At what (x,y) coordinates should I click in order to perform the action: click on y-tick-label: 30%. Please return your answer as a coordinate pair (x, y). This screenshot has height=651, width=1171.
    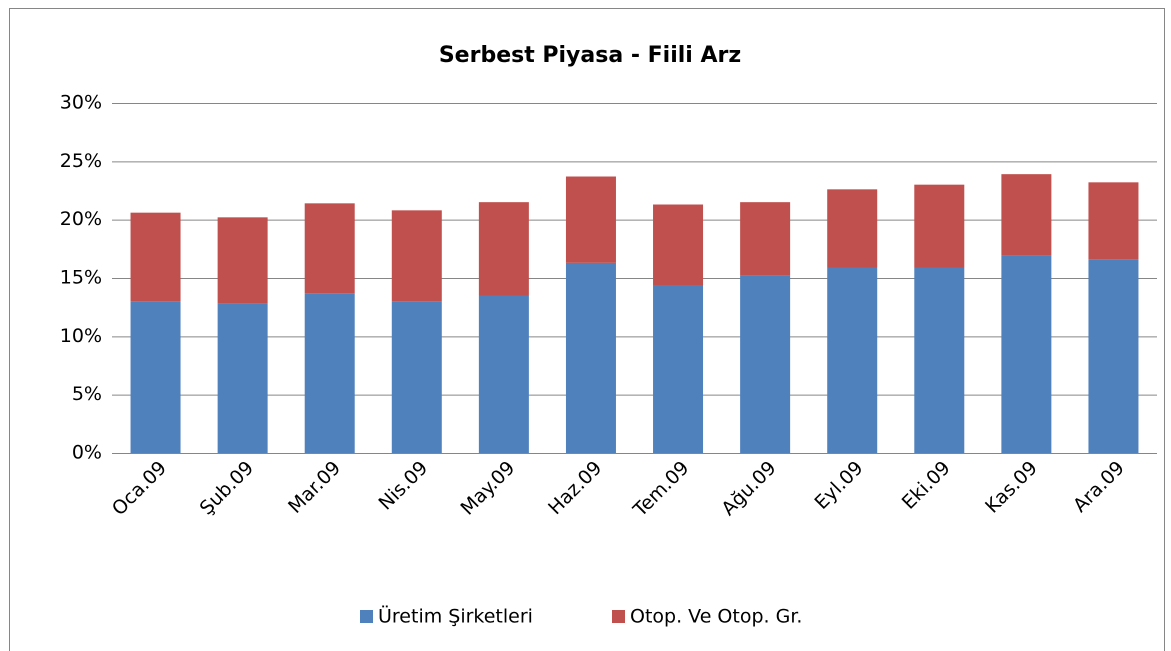
    Looking at the image, I should click on (81, 103).